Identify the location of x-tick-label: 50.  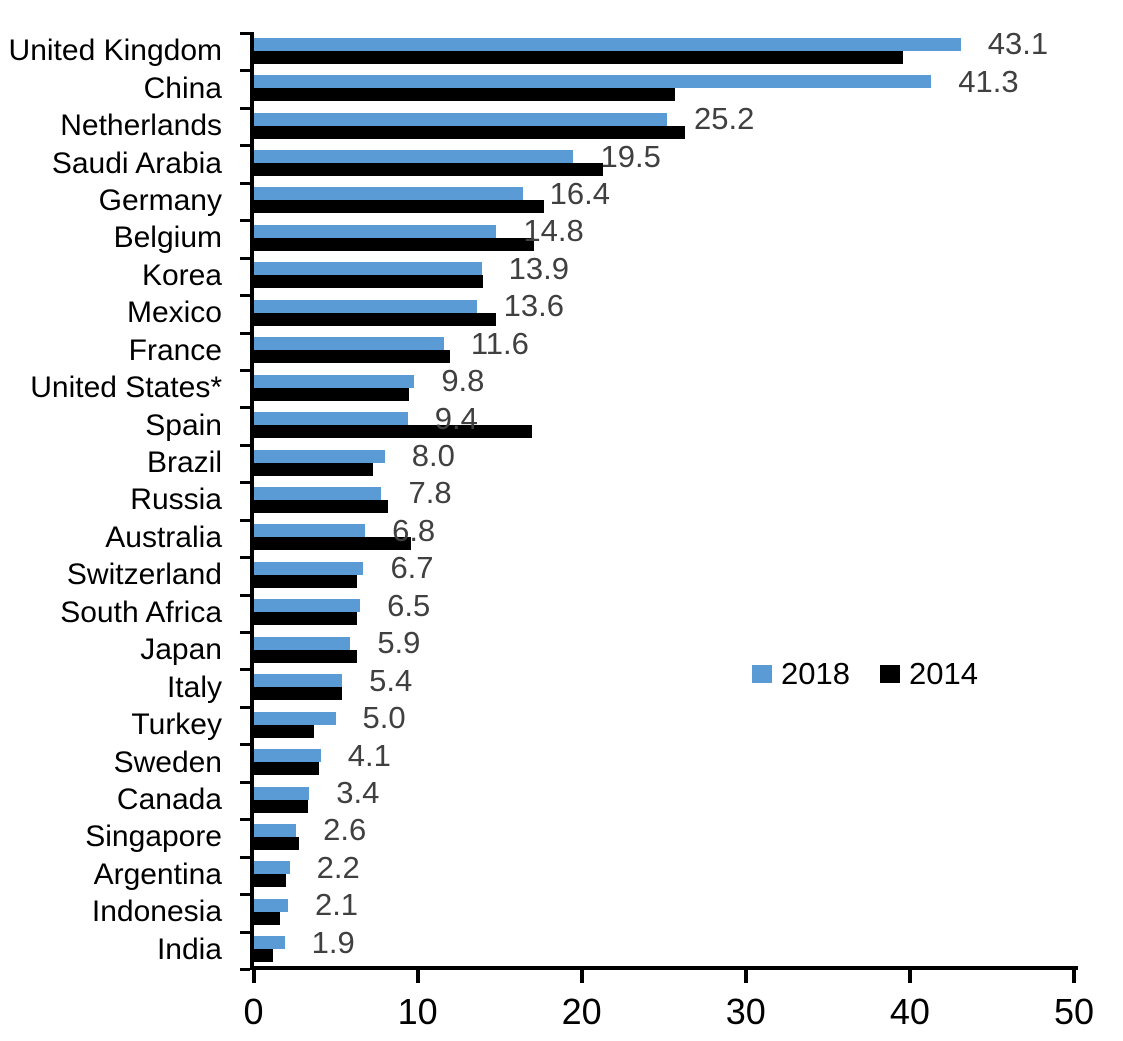
(1074, 1011).